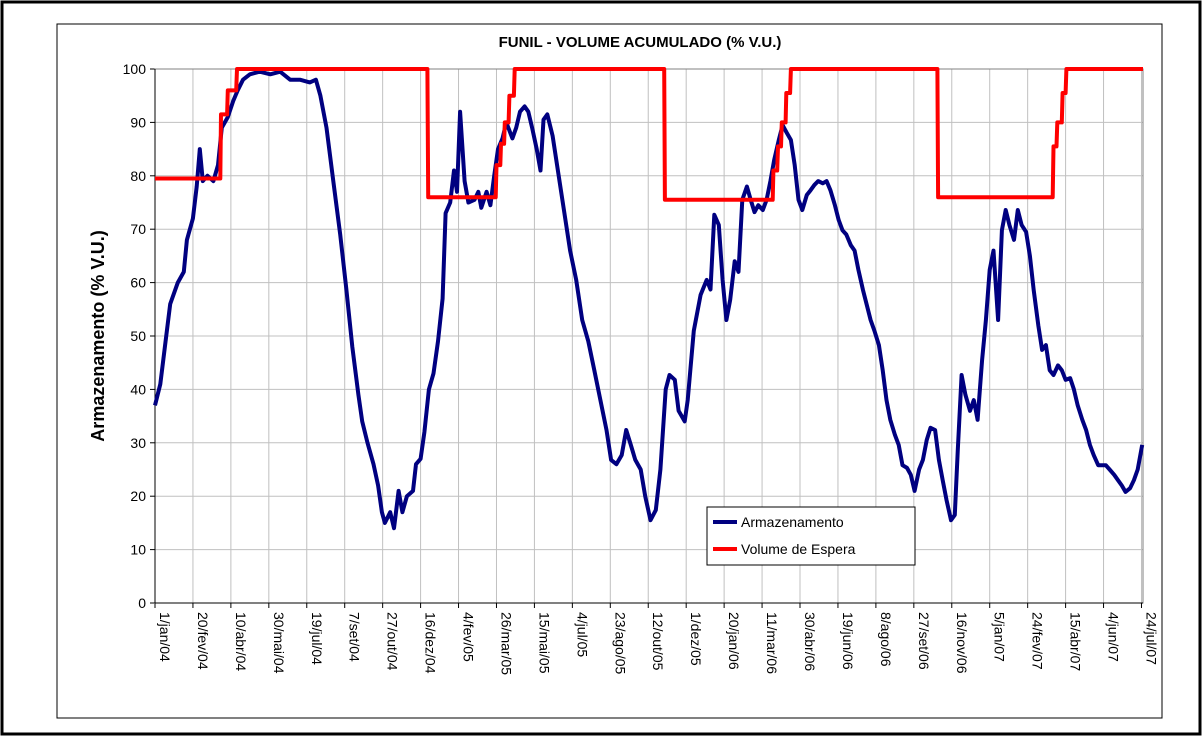  What do you see at coordinates (658, 641) in the screenshot?
I see `x-tick-label: 12/out/05` at bounding box center [658, 641].